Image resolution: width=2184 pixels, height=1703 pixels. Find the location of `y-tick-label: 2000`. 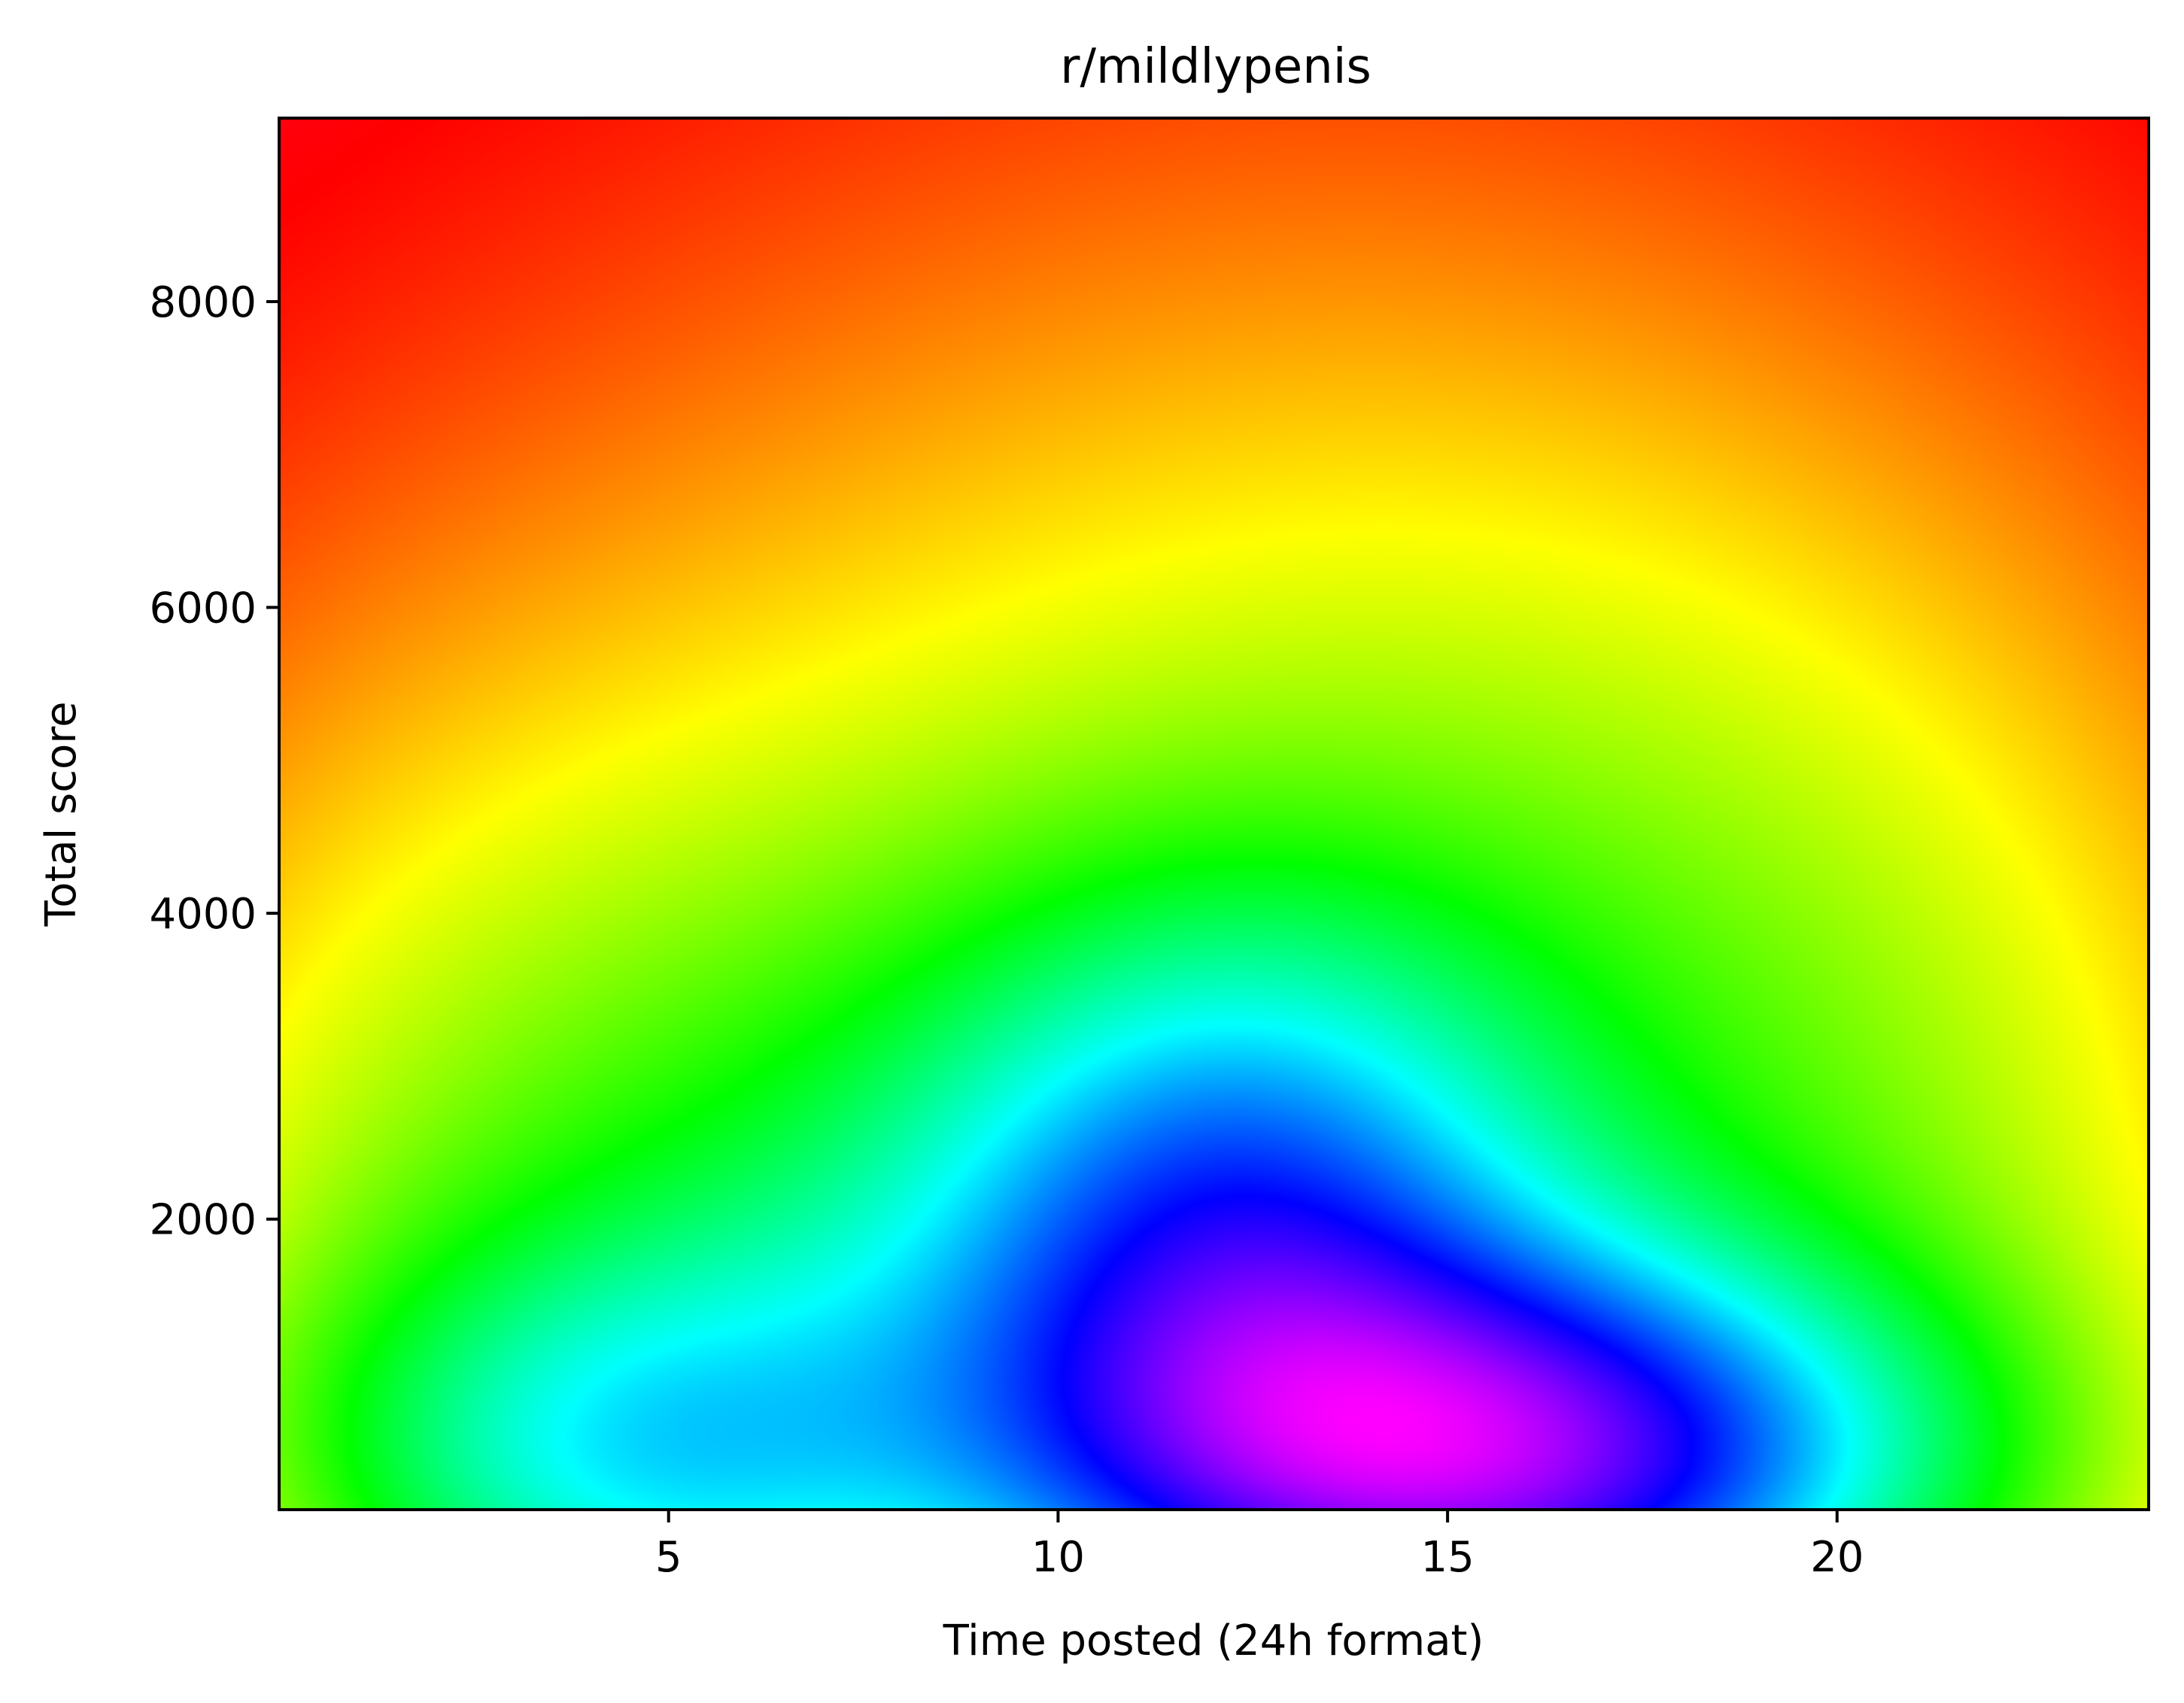

y-tick-label: 2000 is located at coordinates (203, 1221).